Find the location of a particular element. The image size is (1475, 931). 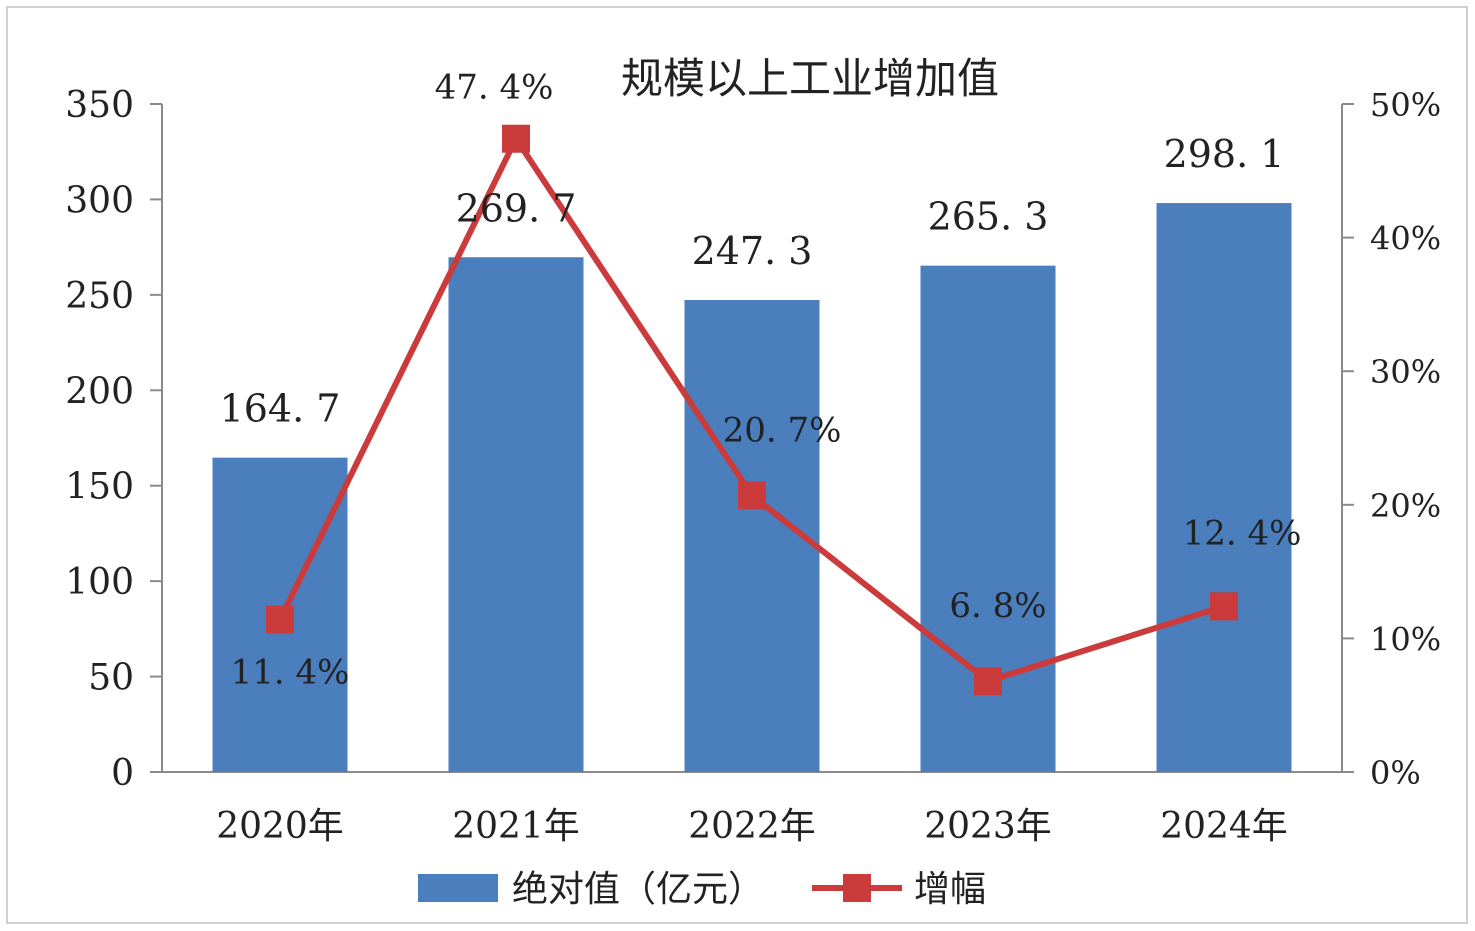

y-right-tick-label: 0% is located at coordinates (1395, 773).